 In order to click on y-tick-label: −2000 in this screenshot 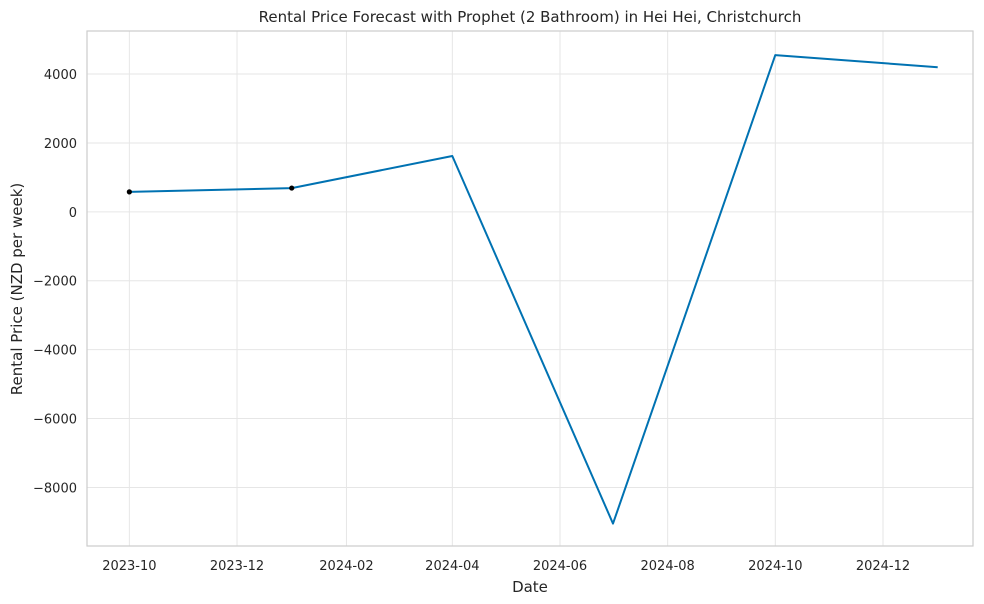, I will do `click(55, 282)`.